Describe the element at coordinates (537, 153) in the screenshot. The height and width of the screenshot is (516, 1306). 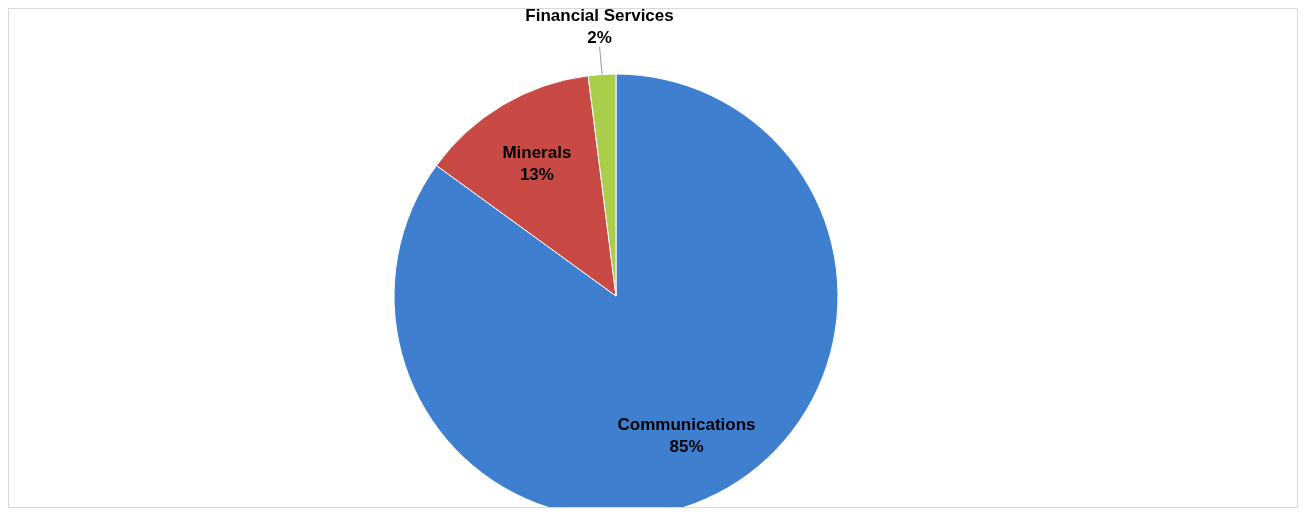
I see `slice-label: Minerals` at that location.